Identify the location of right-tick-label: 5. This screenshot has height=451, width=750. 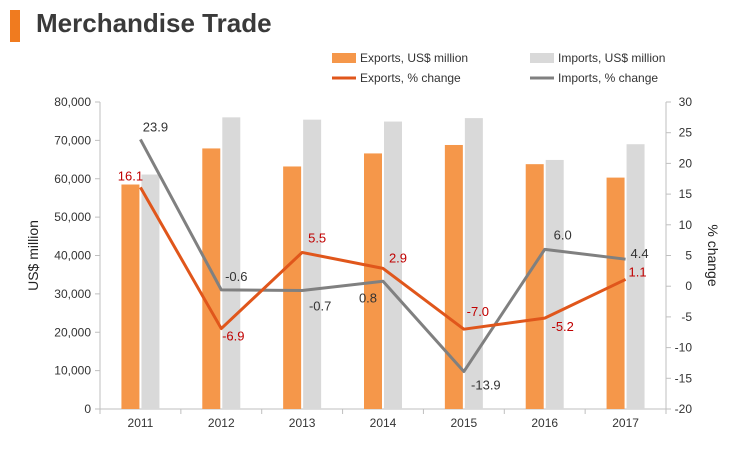
(688, 256).